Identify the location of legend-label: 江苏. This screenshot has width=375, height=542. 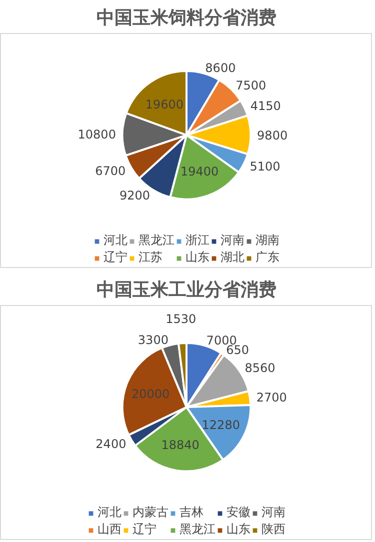
(150, 257).